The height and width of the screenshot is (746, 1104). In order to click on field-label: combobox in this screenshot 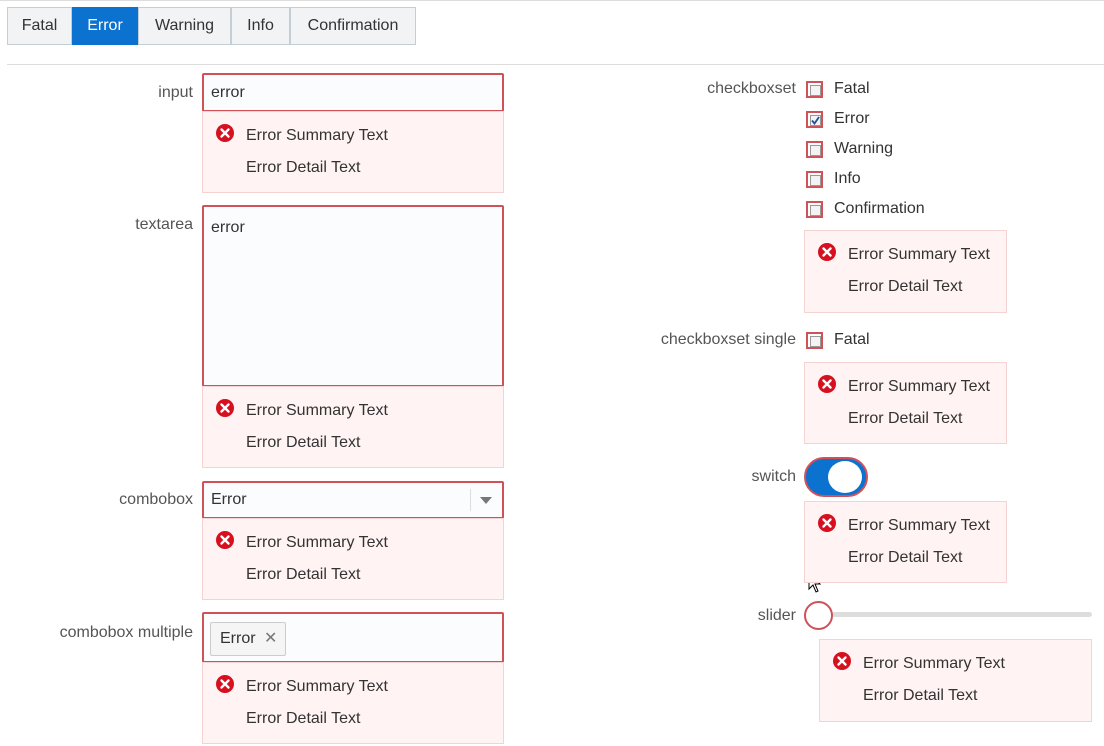, I will do `click(156, 499)`.